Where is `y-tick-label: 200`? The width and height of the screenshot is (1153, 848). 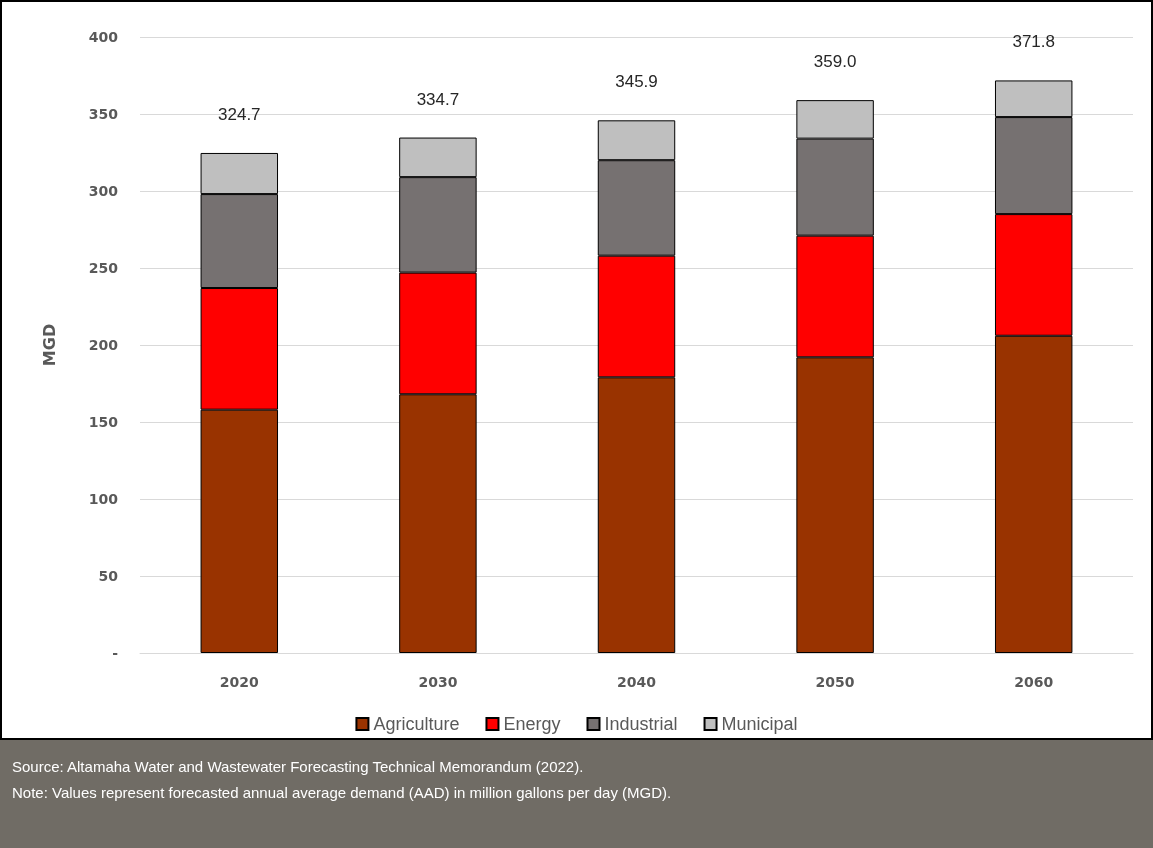
y-tick-label: 200 is located at coordinates (103, 345).